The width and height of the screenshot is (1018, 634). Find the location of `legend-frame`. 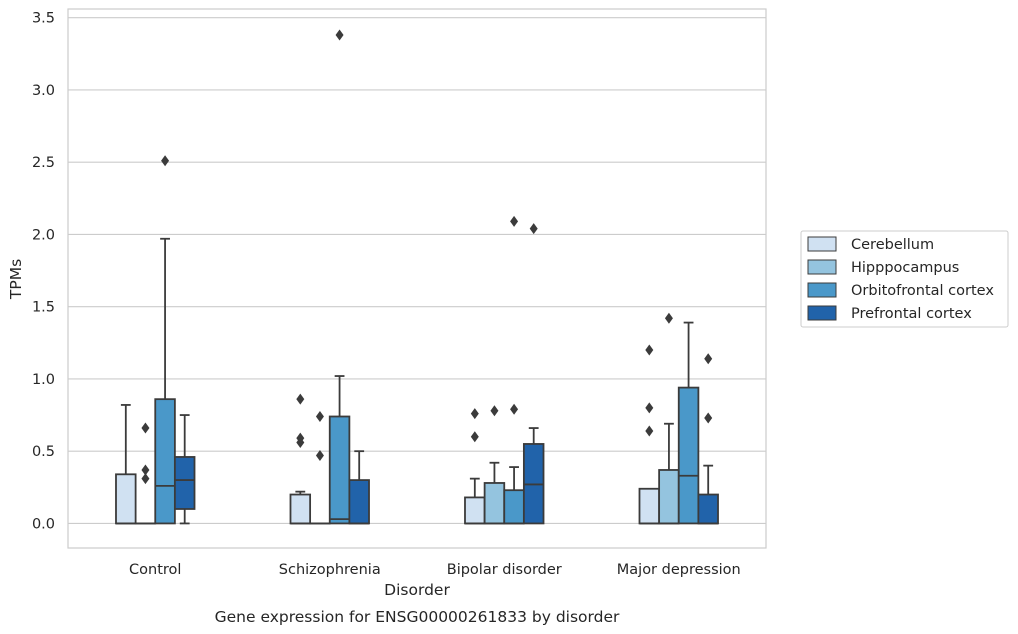

legend-frame is located at coordinates (904, 279).